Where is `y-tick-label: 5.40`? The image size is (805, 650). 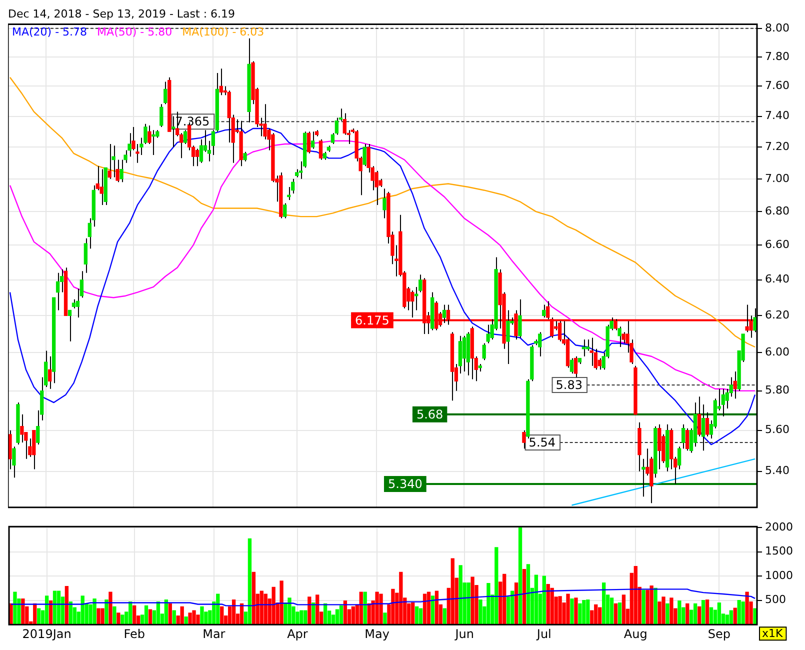 y-tick-label: 5.40 is located at coordinates (777, 471).